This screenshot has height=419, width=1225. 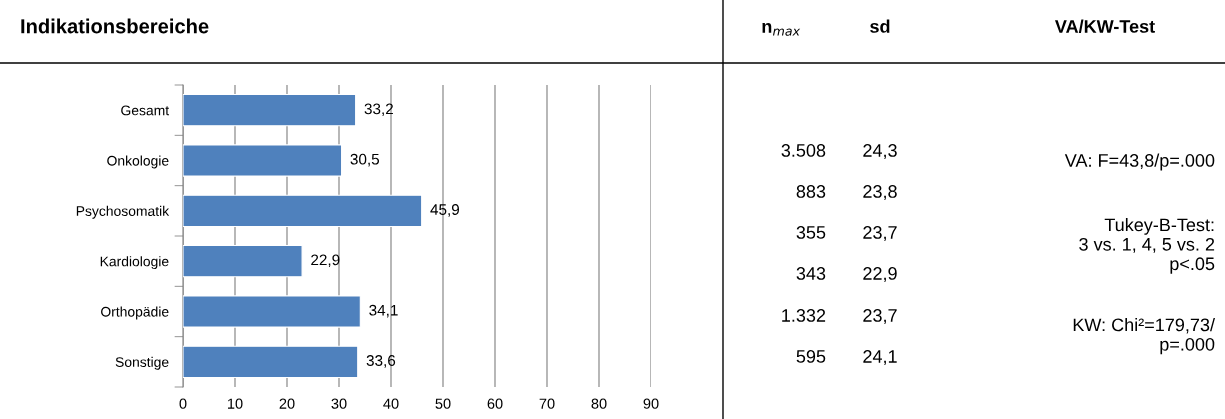 What do you see at coordinates (804, 315) in the screenshot?
I see `text: 1.332` at bounding box center [804, 315].